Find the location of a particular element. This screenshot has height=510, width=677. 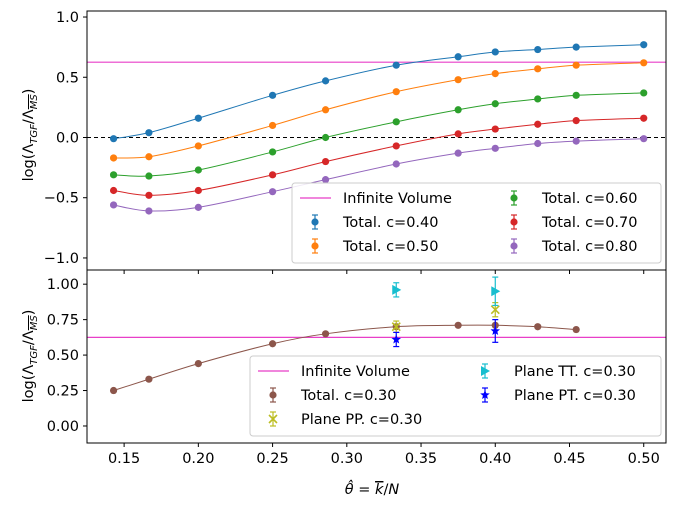

bottom-x-tick-label: 0.20 is located at coordinates (198, 459).